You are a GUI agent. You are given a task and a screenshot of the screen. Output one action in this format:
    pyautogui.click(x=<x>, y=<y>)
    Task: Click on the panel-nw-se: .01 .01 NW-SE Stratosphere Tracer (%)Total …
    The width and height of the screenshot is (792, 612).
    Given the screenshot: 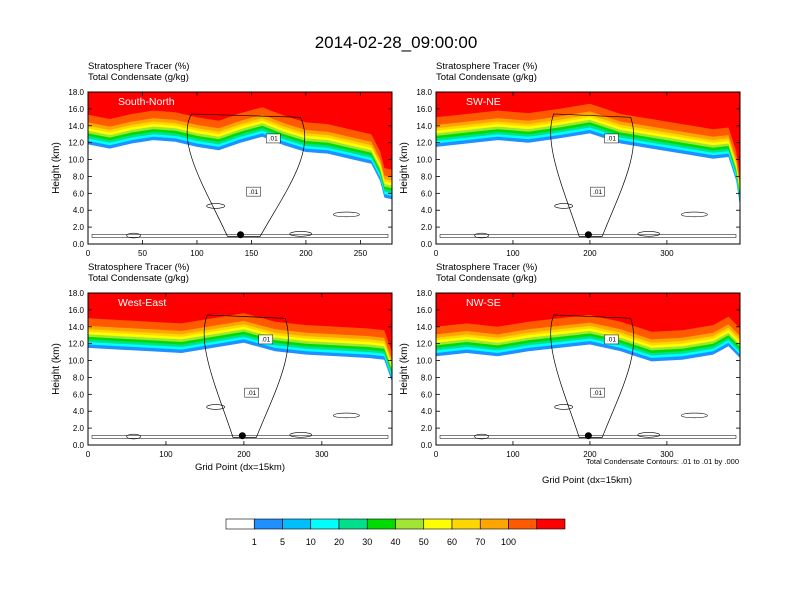 What is the action you would take?
    pyautogui.click(x=570, y=360)
    